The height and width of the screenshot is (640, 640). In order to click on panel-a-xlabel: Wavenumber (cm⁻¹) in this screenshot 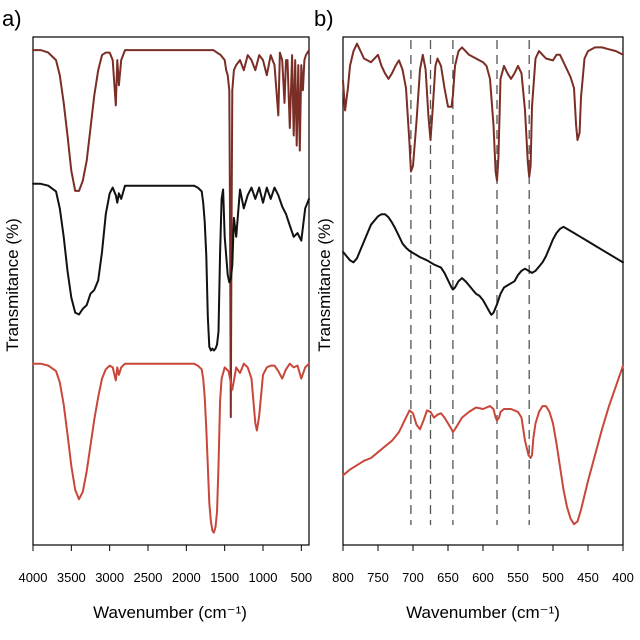, I will do `click(170, 612)`.